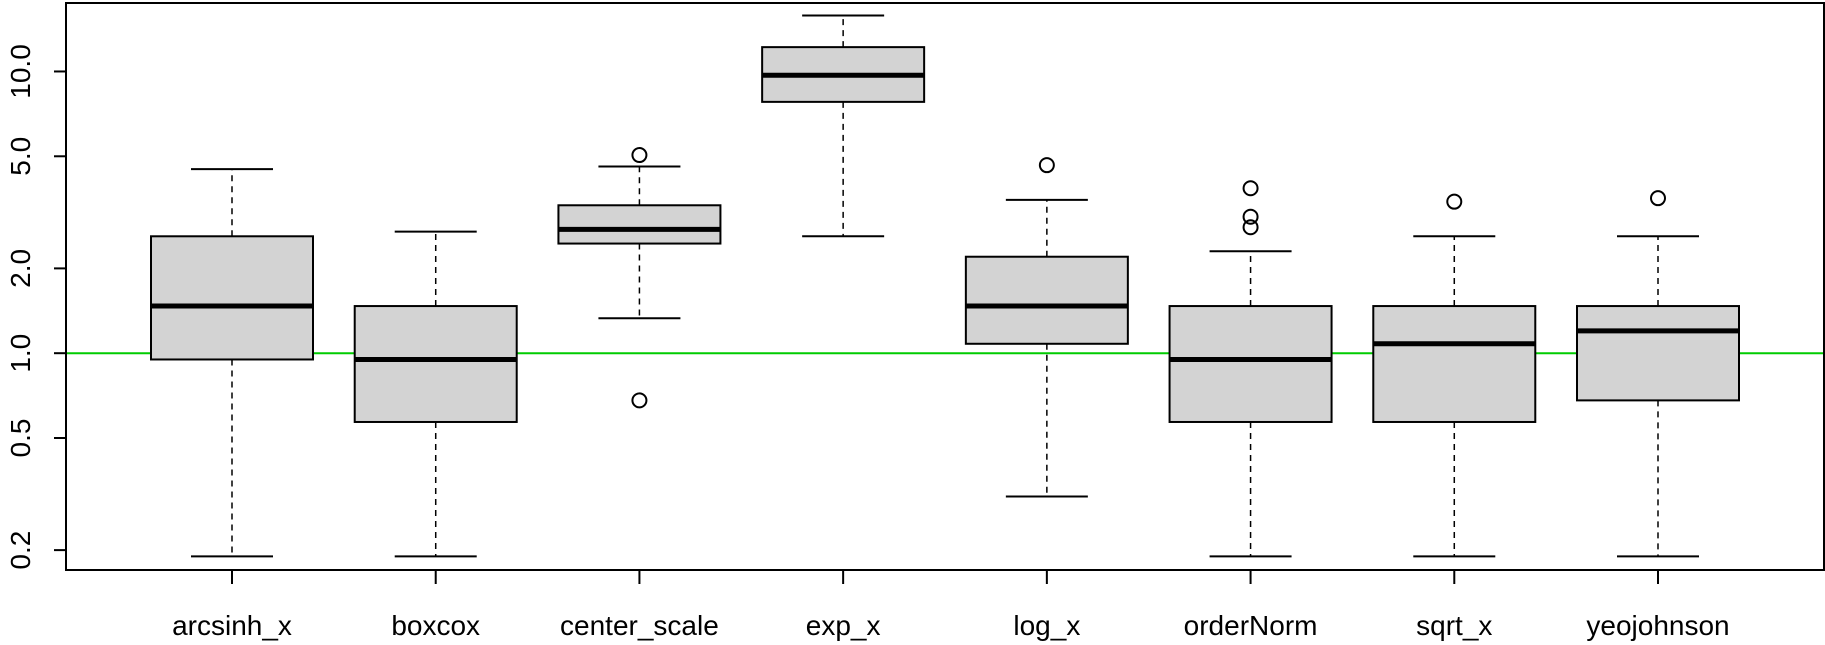 Image resolution: width=1825 pixels, height=645 pixels. Describe the element at coordinates (20, 268) in the screenshot. I see `y-tick-label: 2.0` at that location.